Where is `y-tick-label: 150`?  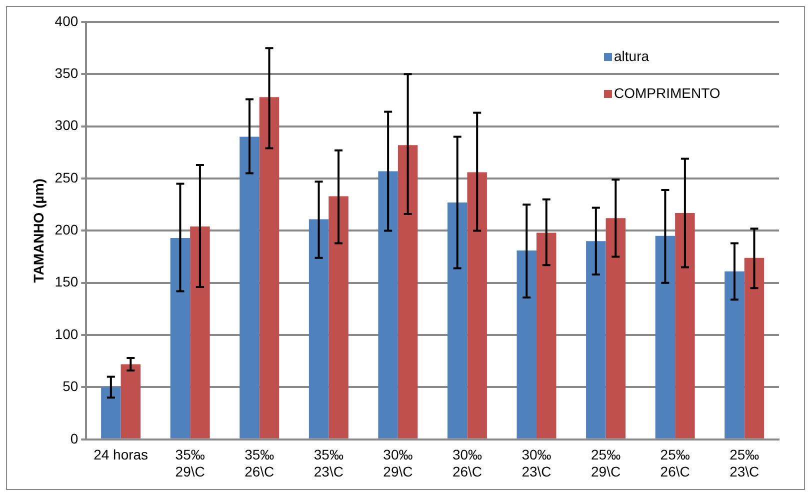 y-tick-label: 150 is located at coordinates (66, 282).